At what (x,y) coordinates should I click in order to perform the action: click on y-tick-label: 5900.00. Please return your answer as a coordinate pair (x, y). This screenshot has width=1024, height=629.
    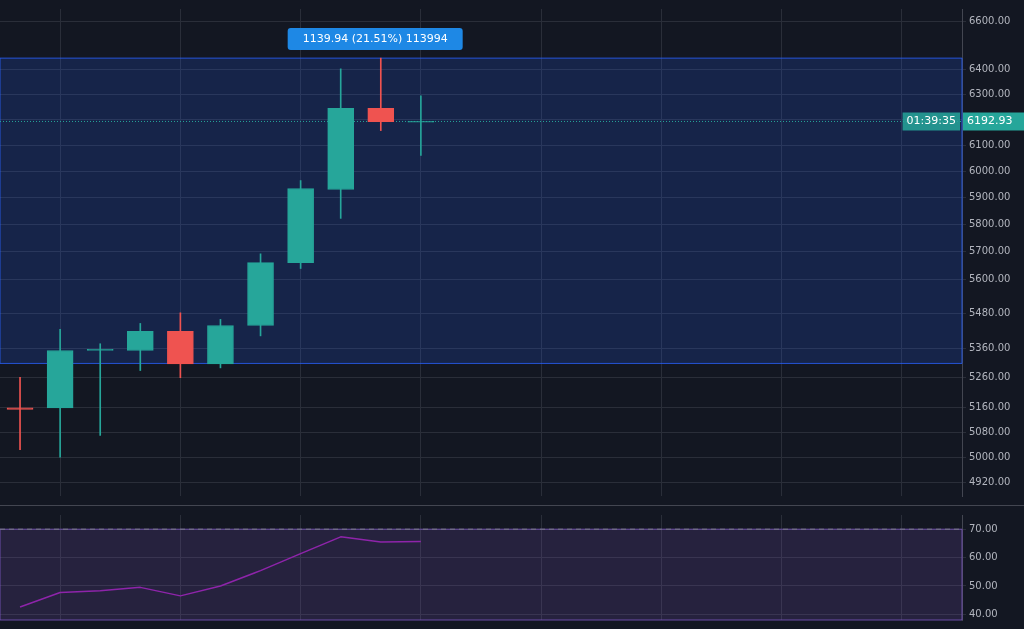
    Looking at the image, I should click on (990, 197).